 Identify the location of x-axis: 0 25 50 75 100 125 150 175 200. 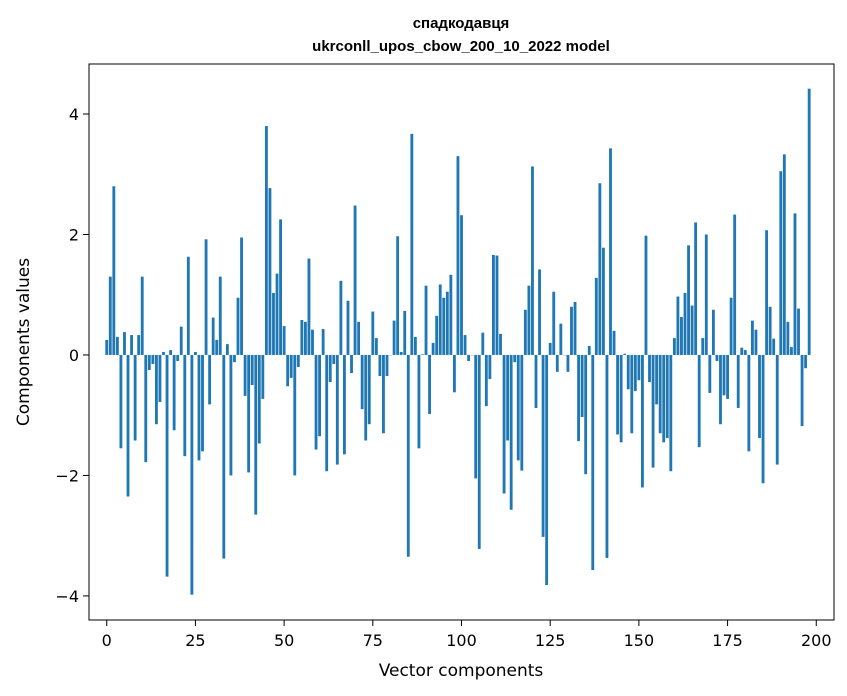
(467, 635).